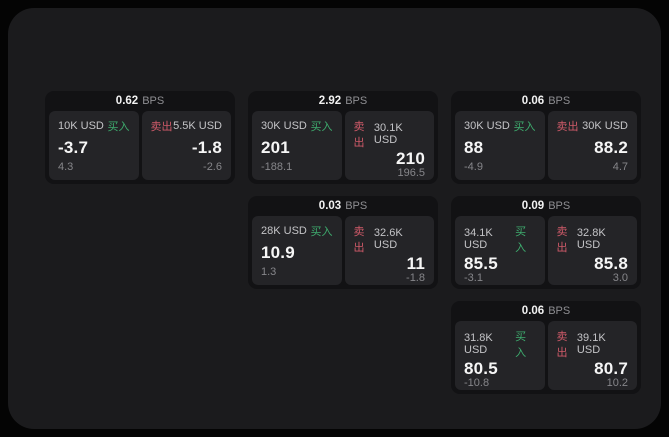 This screenshot has width=669, height=437. I want to click on sell-main-value: 85.8, so click(611, 263).